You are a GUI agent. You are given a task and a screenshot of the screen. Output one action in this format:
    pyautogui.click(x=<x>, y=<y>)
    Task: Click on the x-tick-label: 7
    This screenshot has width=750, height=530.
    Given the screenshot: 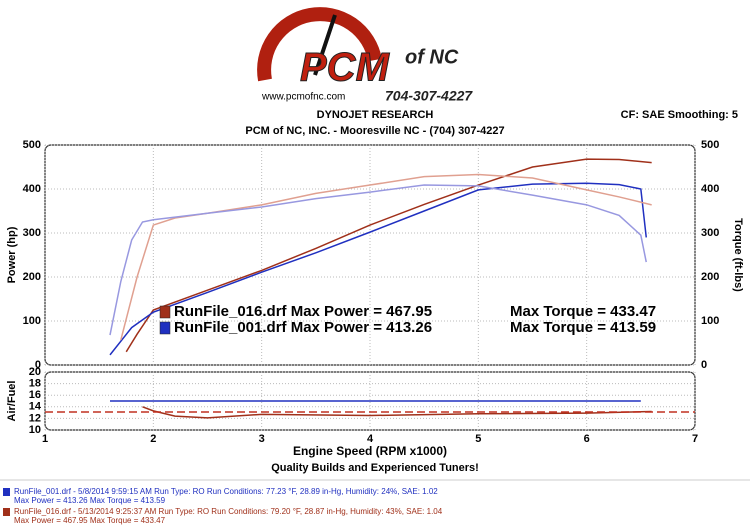 What is the action you would take?
    pyautogui.click(x=695, y=439)
    